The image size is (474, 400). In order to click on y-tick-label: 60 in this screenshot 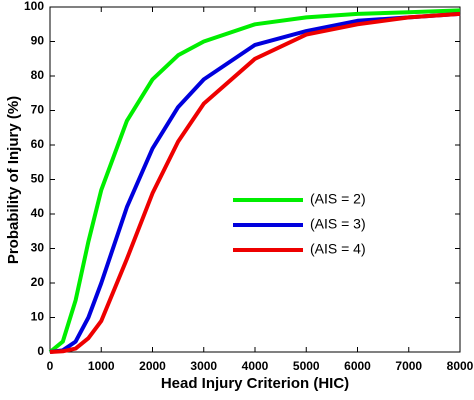, I will do `click(38, 144)`.